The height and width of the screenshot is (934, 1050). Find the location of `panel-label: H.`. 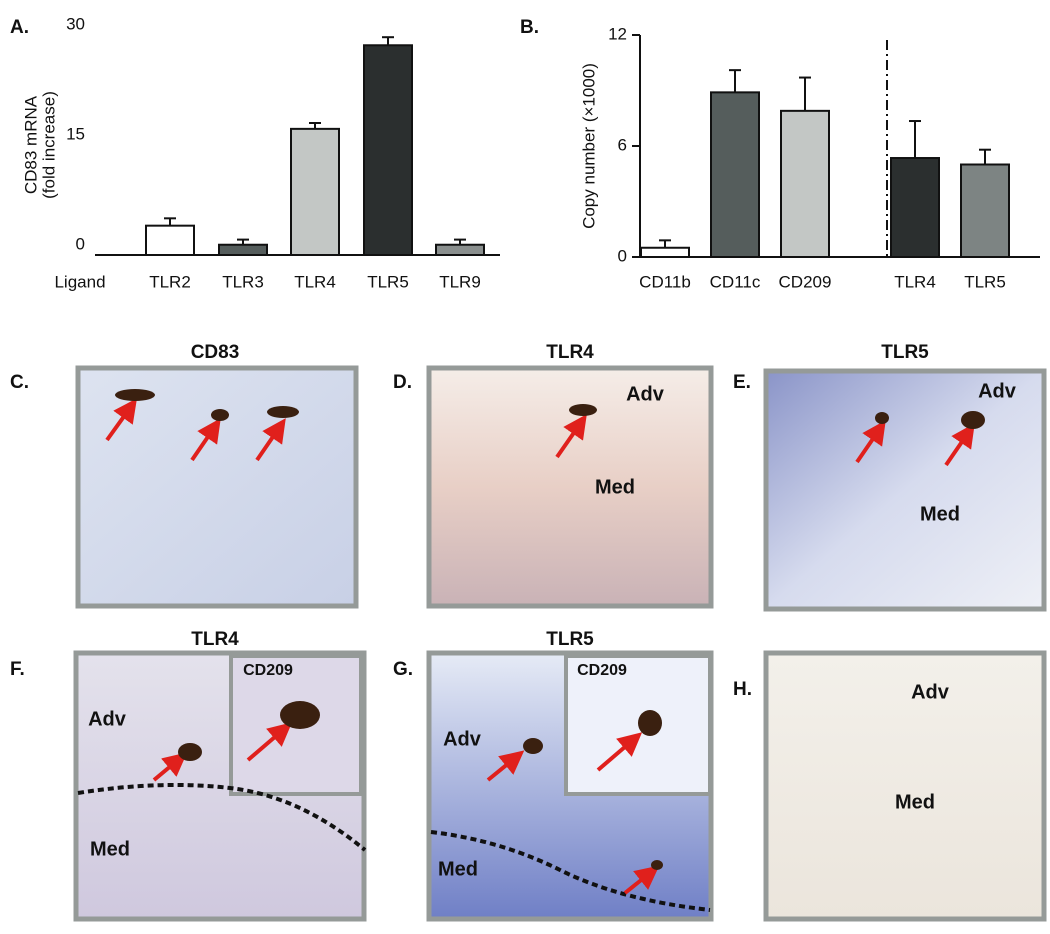

panel-label: H. is located at coordinates (742, 689).